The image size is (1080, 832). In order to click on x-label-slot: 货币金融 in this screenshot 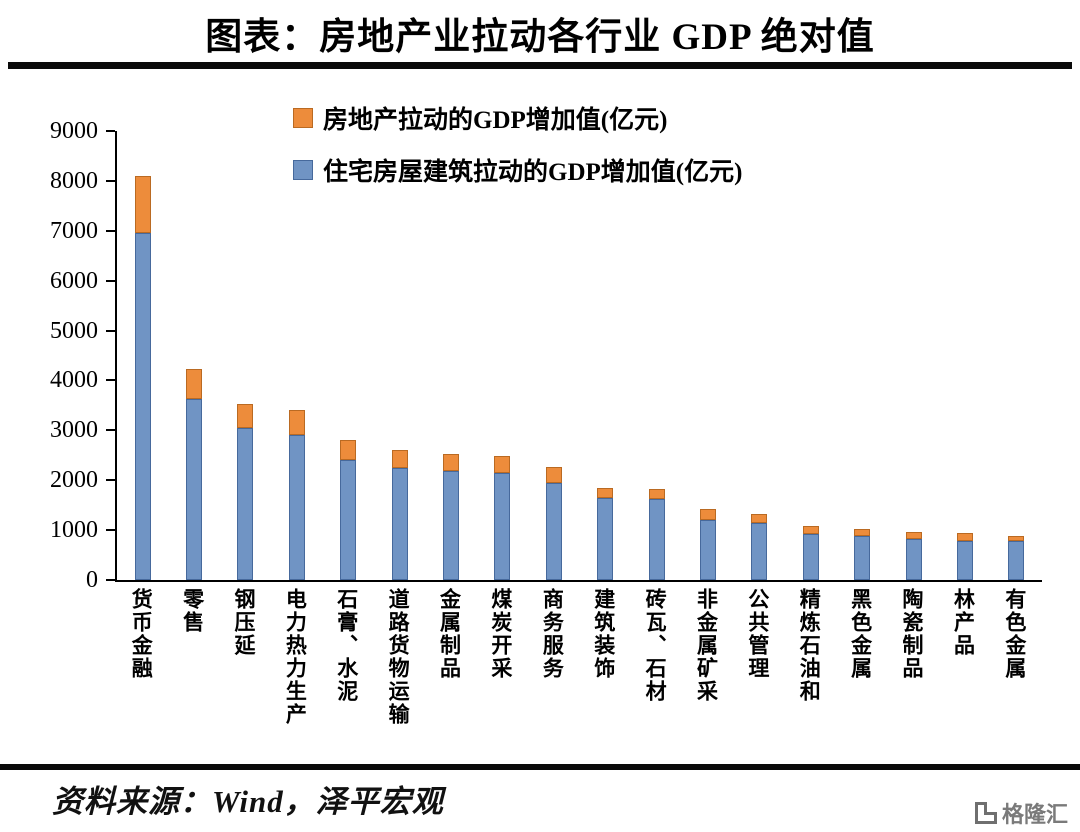, I will do `click(140, 634)`.